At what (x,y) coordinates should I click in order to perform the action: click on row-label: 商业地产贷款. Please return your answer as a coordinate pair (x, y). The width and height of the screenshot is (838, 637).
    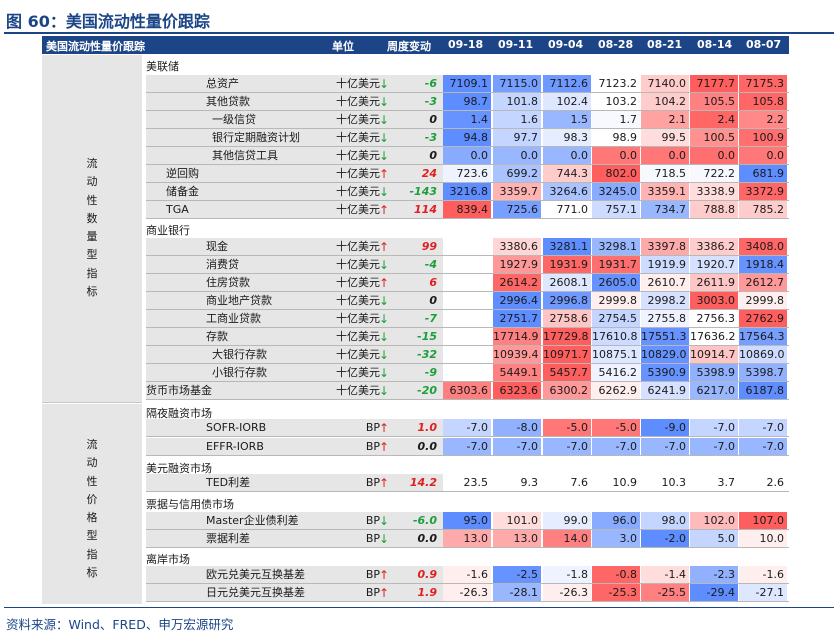
    Looking at the image, I should click on (239, 300).